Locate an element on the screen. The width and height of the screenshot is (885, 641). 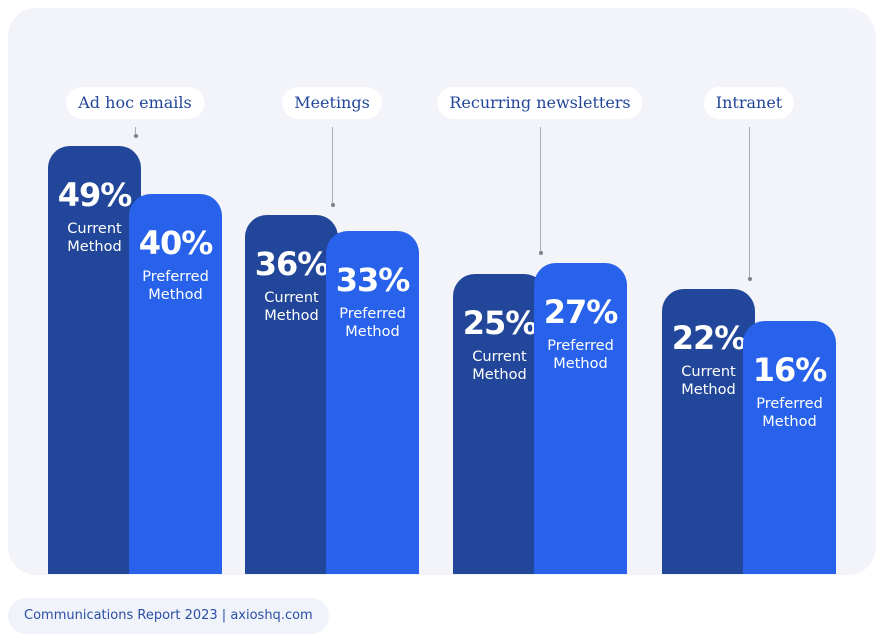
category-label: Meetings is located at coordinates (332, 103).